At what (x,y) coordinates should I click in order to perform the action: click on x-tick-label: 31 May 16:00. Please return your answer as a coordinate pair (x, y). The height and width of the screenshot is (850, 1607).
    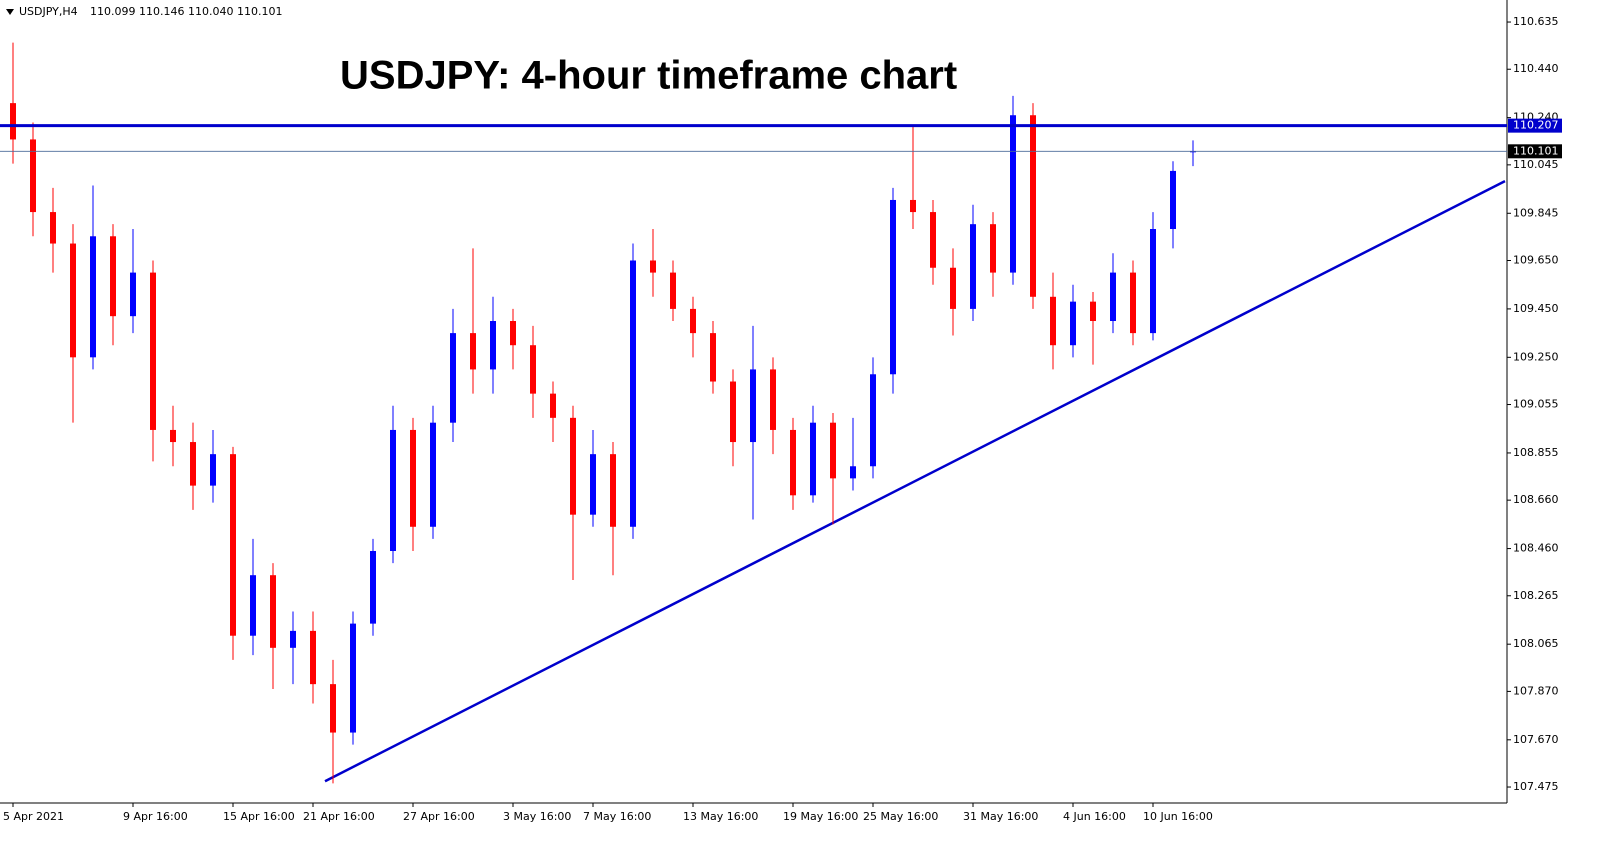
    Looking at the image, I should click on (1000, 816).